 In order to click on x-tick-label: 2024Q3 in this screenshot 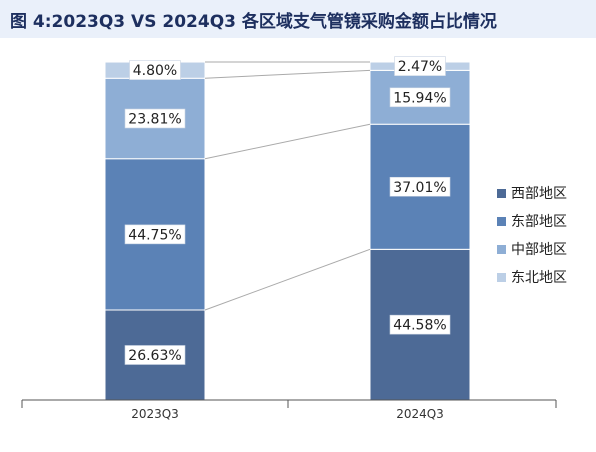, I will do `click(420, 414)`.